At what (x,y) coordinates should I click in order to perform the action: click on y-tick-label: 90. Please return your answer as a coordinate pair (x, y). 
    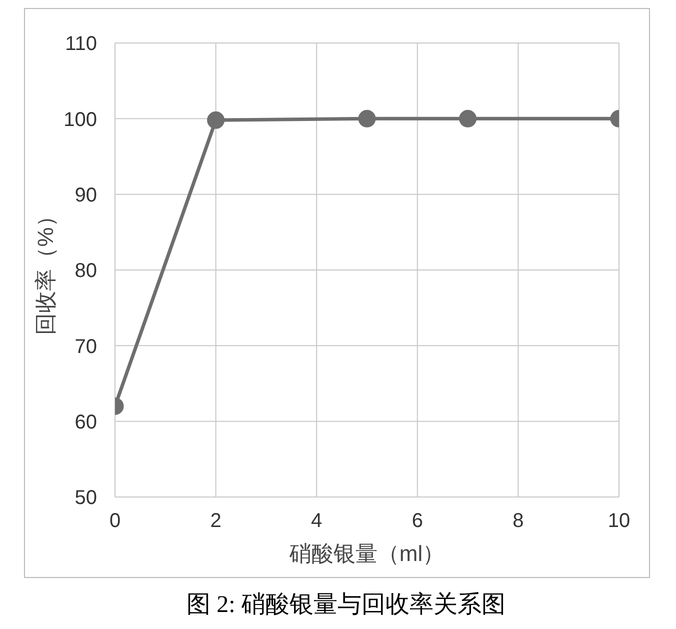
    Looking at the image, I should click on (85, 195).